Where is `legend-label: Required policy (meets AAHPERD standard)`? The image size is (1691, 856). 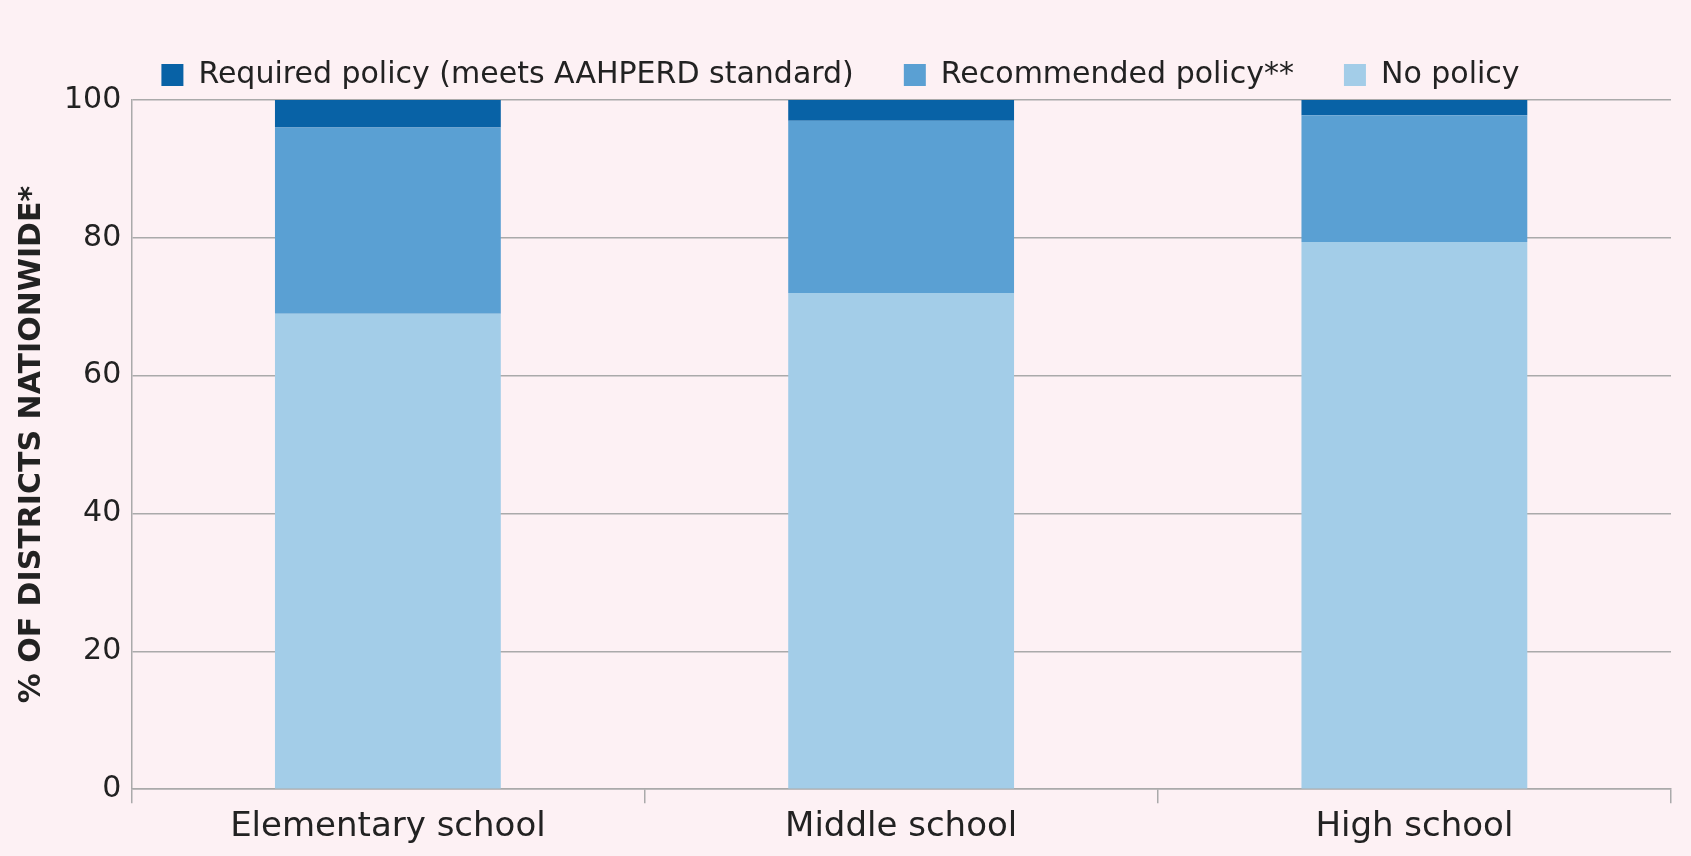
legend-label: Required policy (meets AAHPERD standard) is located at coordinates (526, 72).